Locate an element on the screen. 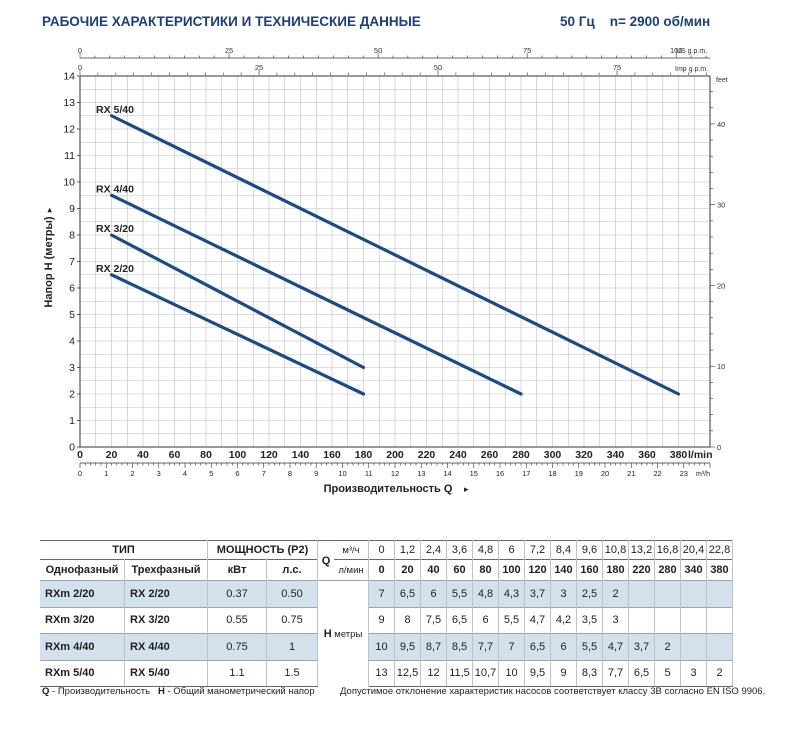 The width and height of the screenshot is (803, 743). y-tick-label: 1 is located at coordinates (72, 421).